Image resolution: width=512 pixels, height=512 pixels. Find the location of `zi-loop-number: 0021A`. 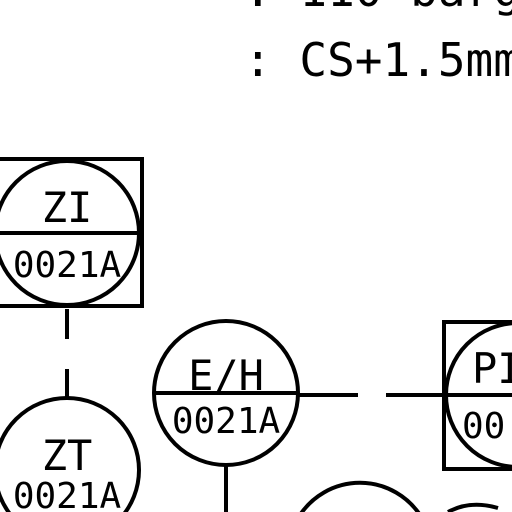

zi-loop-number: 0021A is located at coordinates (67, 265).